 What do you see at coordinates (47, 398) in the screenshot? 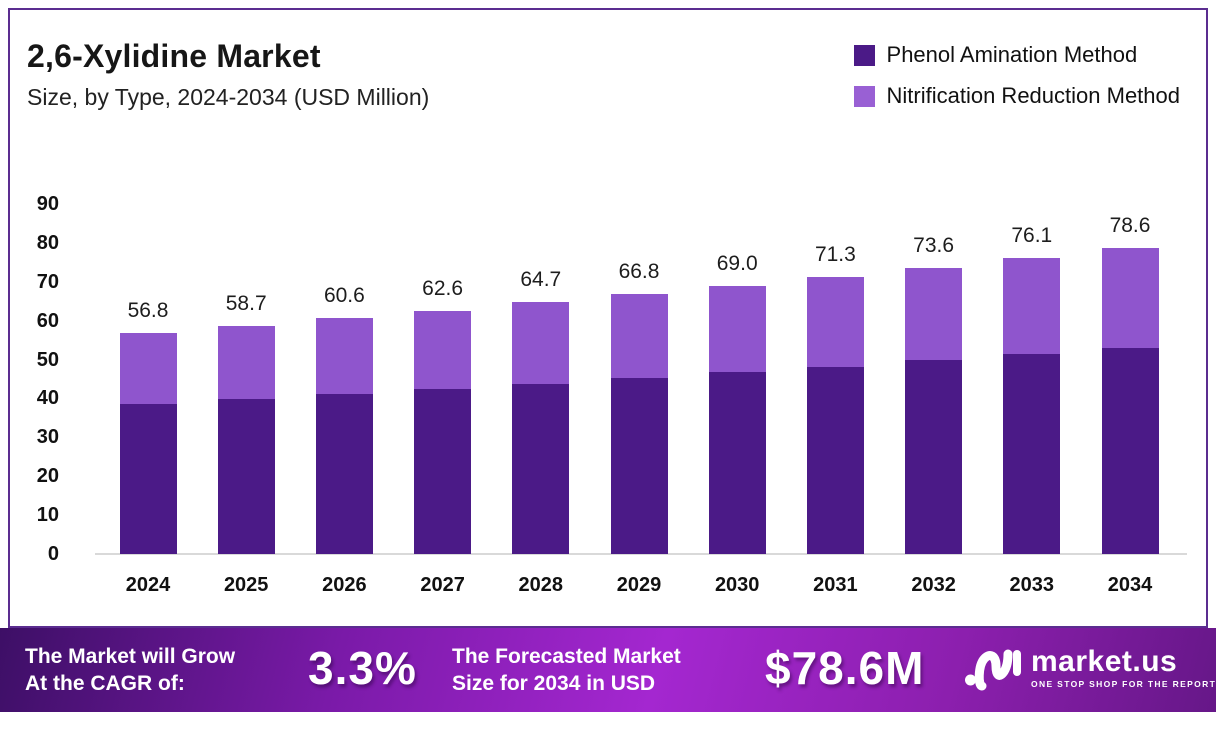
I see `y-axis-tick-label: 40` at bounding box center [47, 398].